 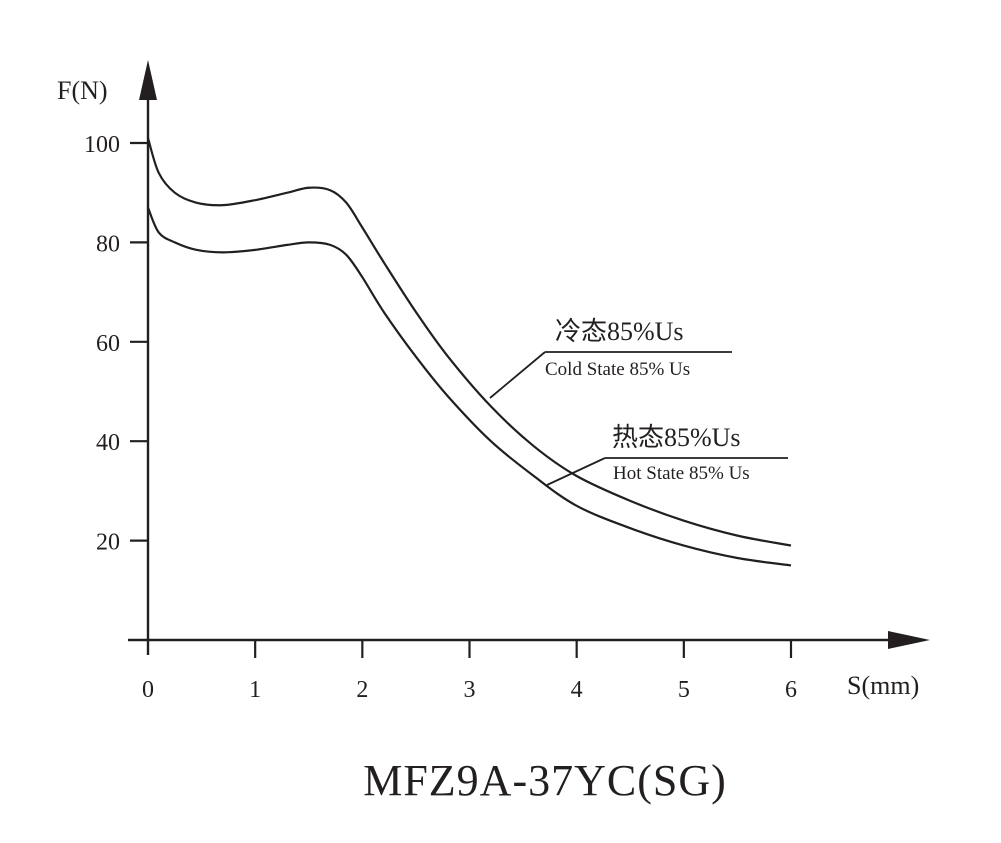 What do you see at coordinates (791, 690) in the screenshot?
I see `x-tick-label: 6` at bounding box center [791, 690].